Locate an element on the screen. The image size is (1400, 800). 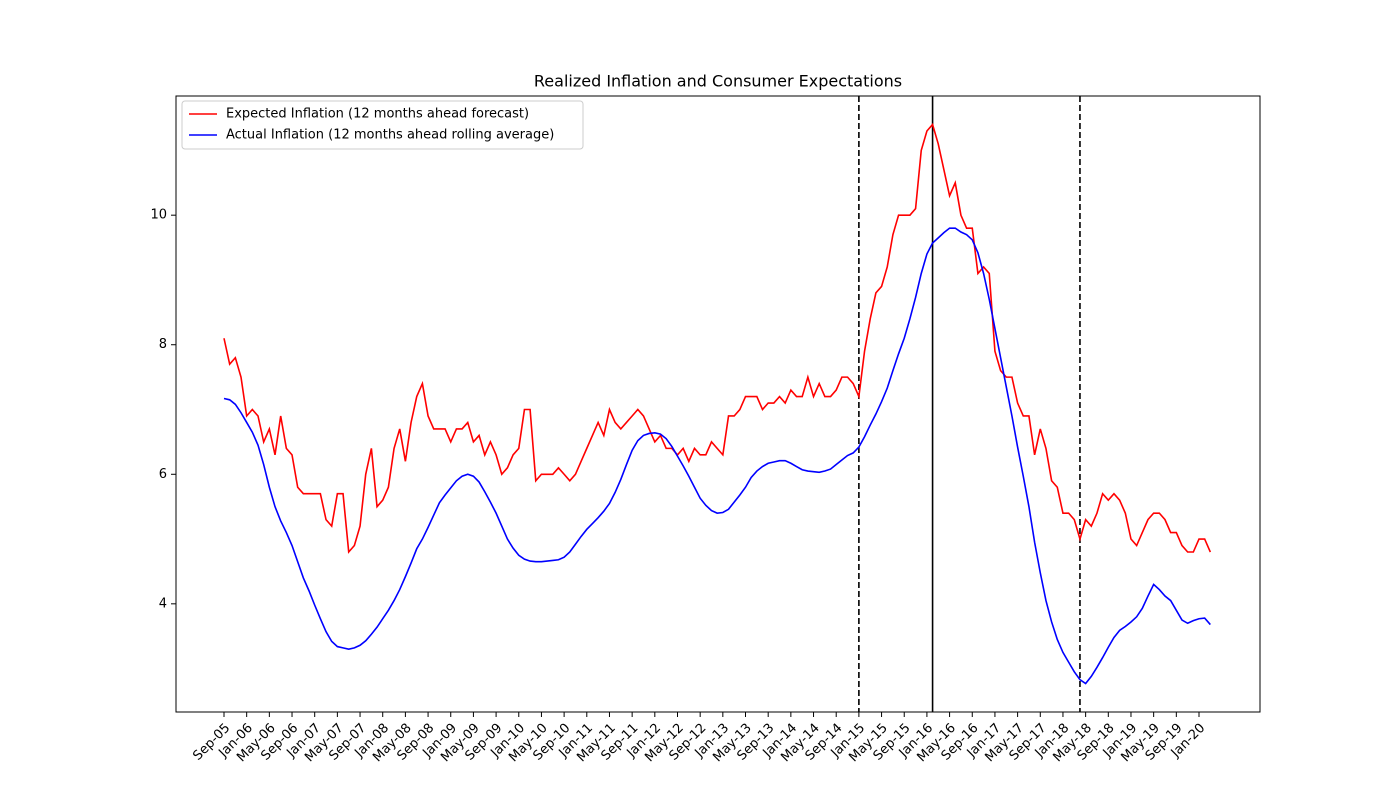
legend-box is located at coordinates (382, 125).